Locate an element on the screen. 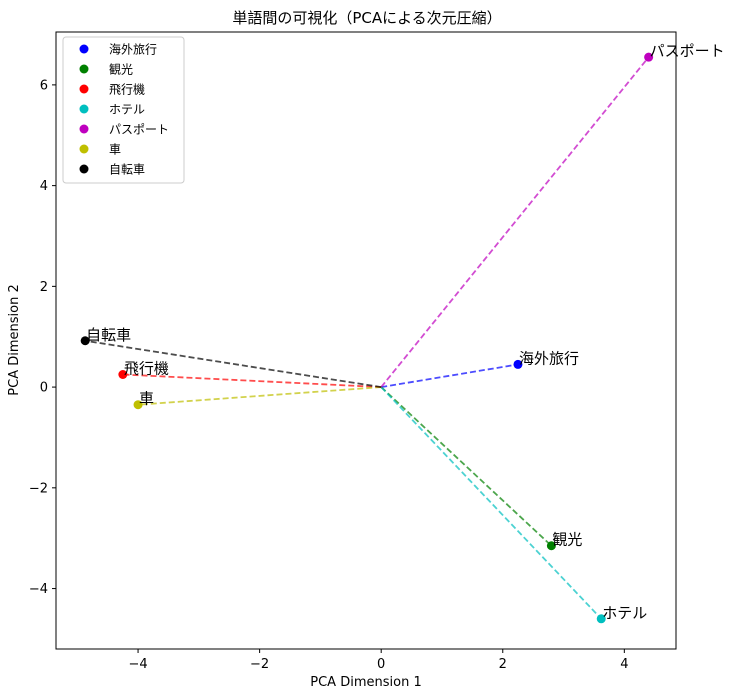 The height and width of the screenshot is (698, 741). point-label-2: 飛行機 is located at coordinates (146, 368).